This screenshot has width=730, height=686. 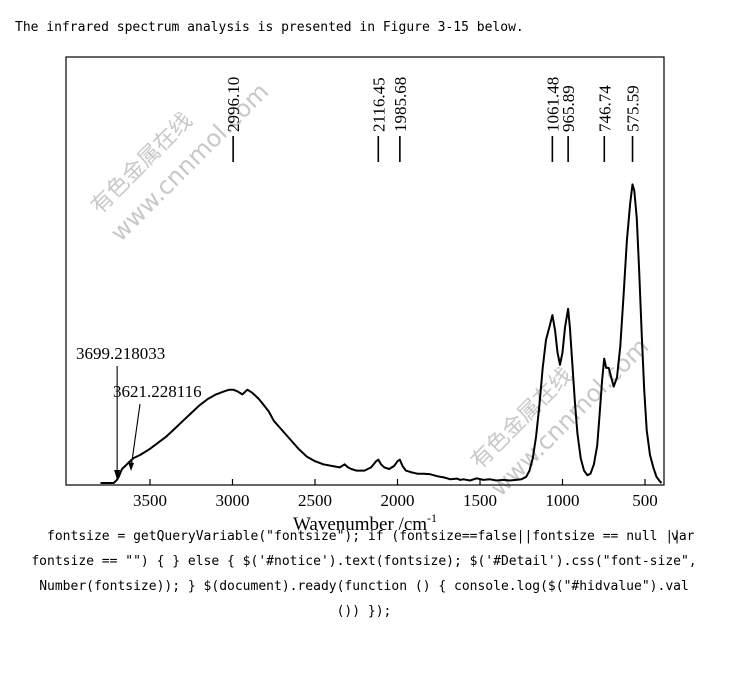 What do you see at coordinates (633, 108) in the screenshot?
I see `peak-value: 575.59` at bounding box center [633, 108].